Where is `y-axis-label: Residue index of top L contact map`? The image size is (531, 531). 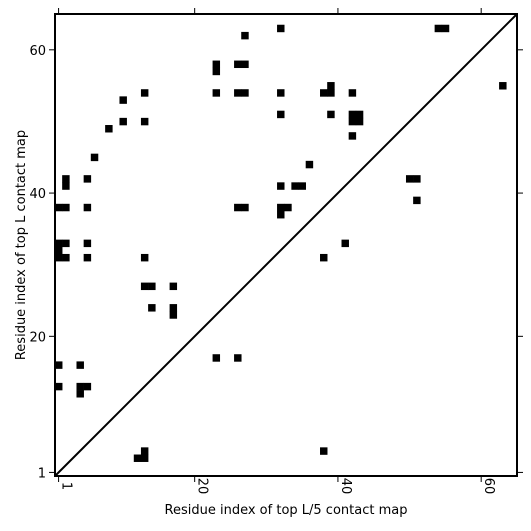
y-axis-label: Residue index of top L contact map is located at coordinates (21, 245).